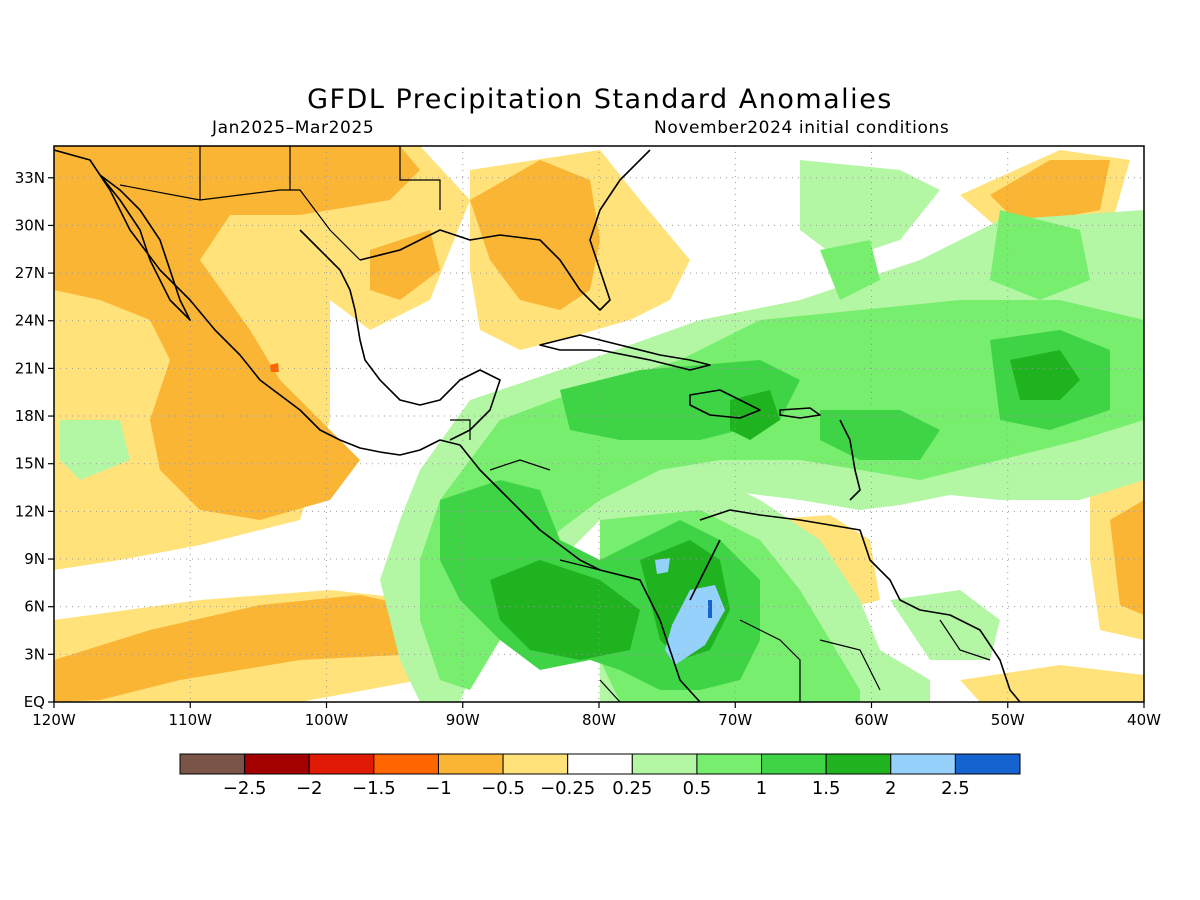 This screenshot has width=1200, height=900. I want to click on colorbar-label: 1.5, so click(826, 788).